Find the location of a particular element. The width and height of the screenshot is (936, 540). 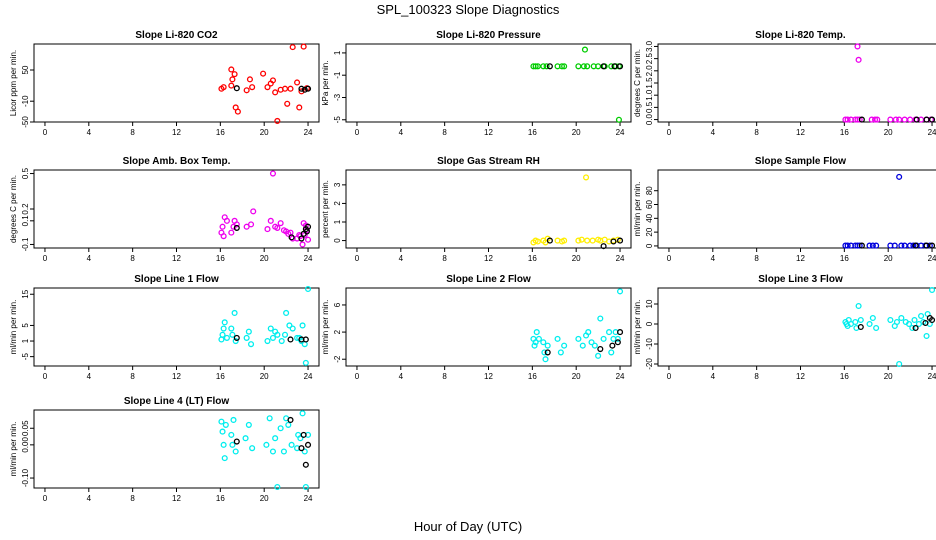

y-tick-label: 40 is located at coordinates (649, 217).